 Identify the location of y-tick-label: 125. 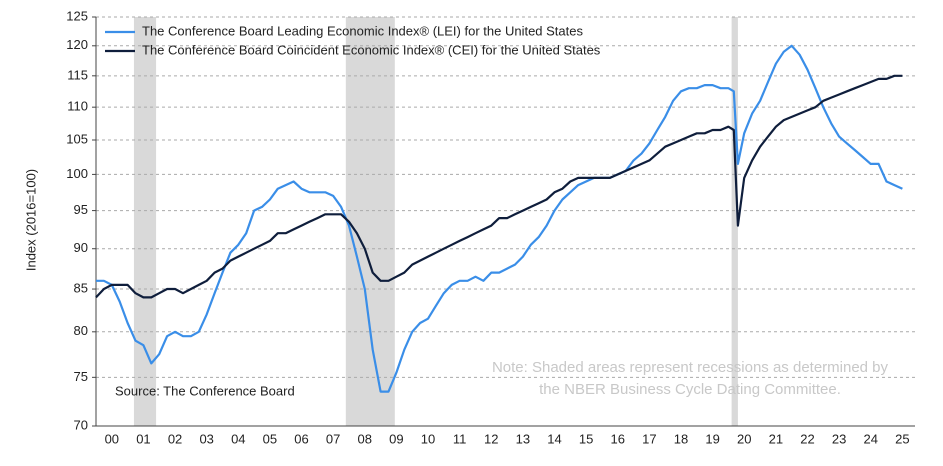
(77, 15).